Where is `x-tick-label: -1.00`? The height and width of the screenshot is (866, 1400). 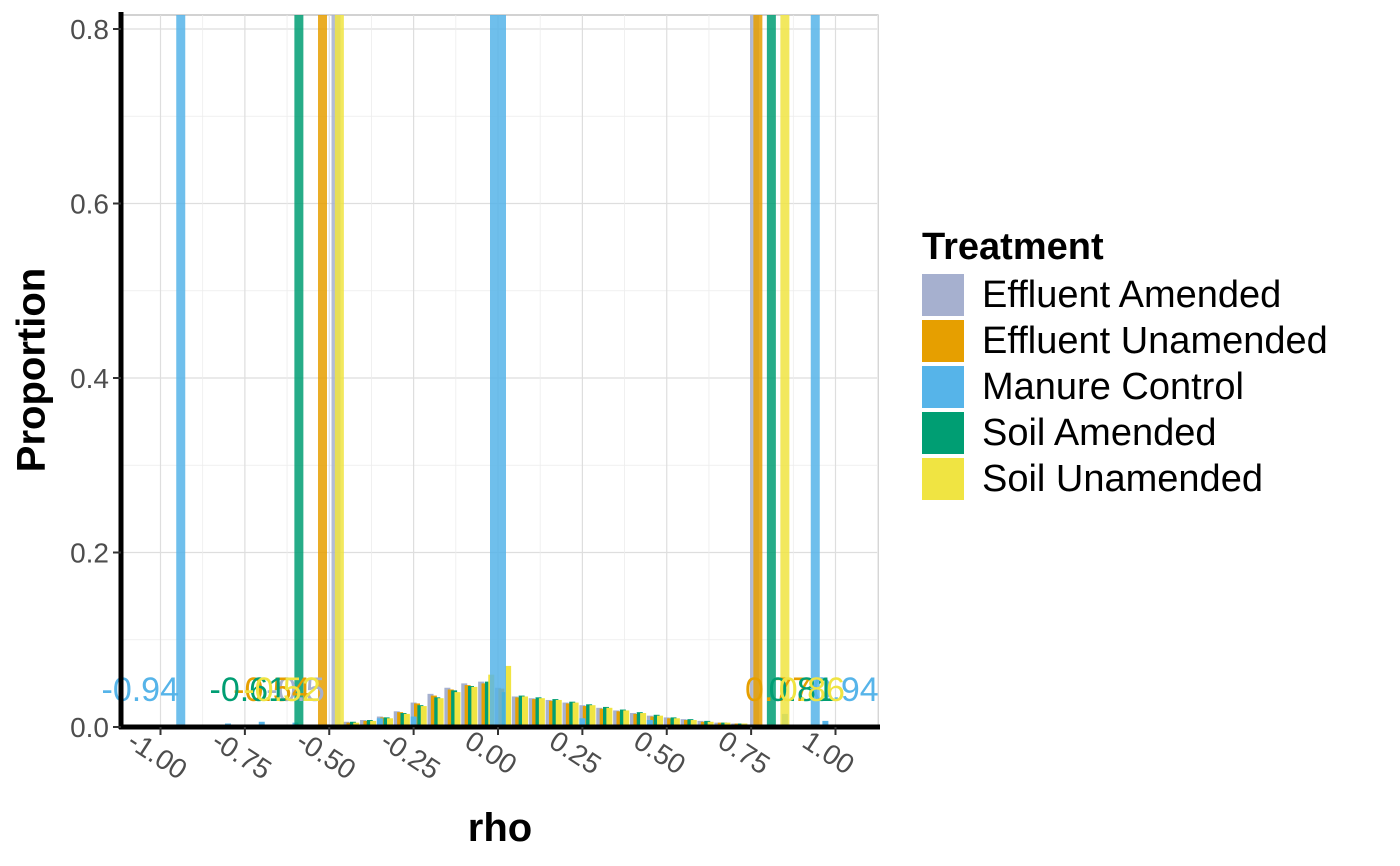 x-tick-label: -1.00 is located at coordinates (157, 755).